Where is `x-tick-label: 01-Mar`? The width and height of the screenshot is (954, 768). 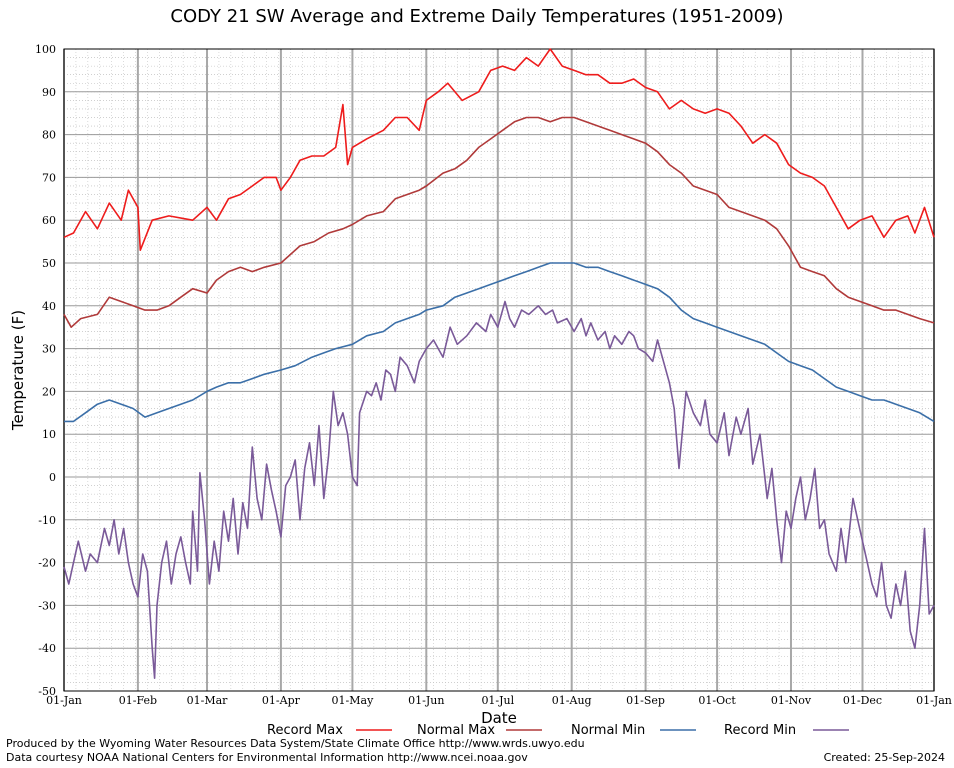 x-tick-label: 01-Mar is located at coordinates (208, 700).